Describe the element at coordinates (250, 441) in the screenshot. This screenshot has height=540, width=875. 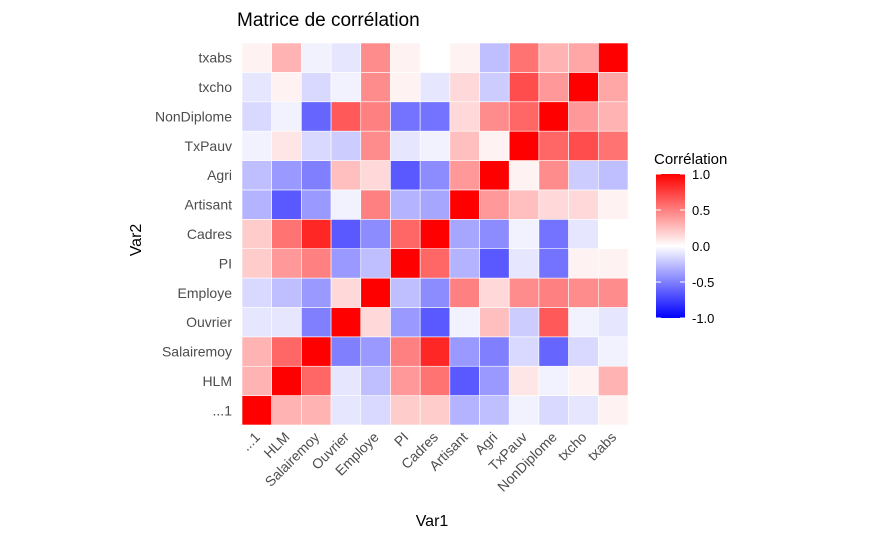
I see `x-tick-label: ...1` at that location.